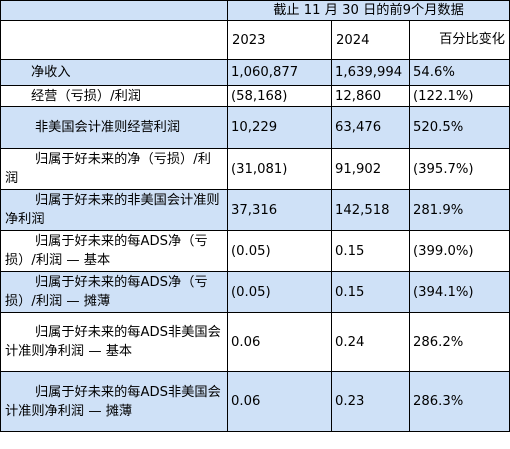 The image size is (510, 449). Describe the element at coordinates (114, 292) in the screenshot. I see `row-label: 归属于好未来的每ADS净（亏损）/利润 — 摊薄` at that location.